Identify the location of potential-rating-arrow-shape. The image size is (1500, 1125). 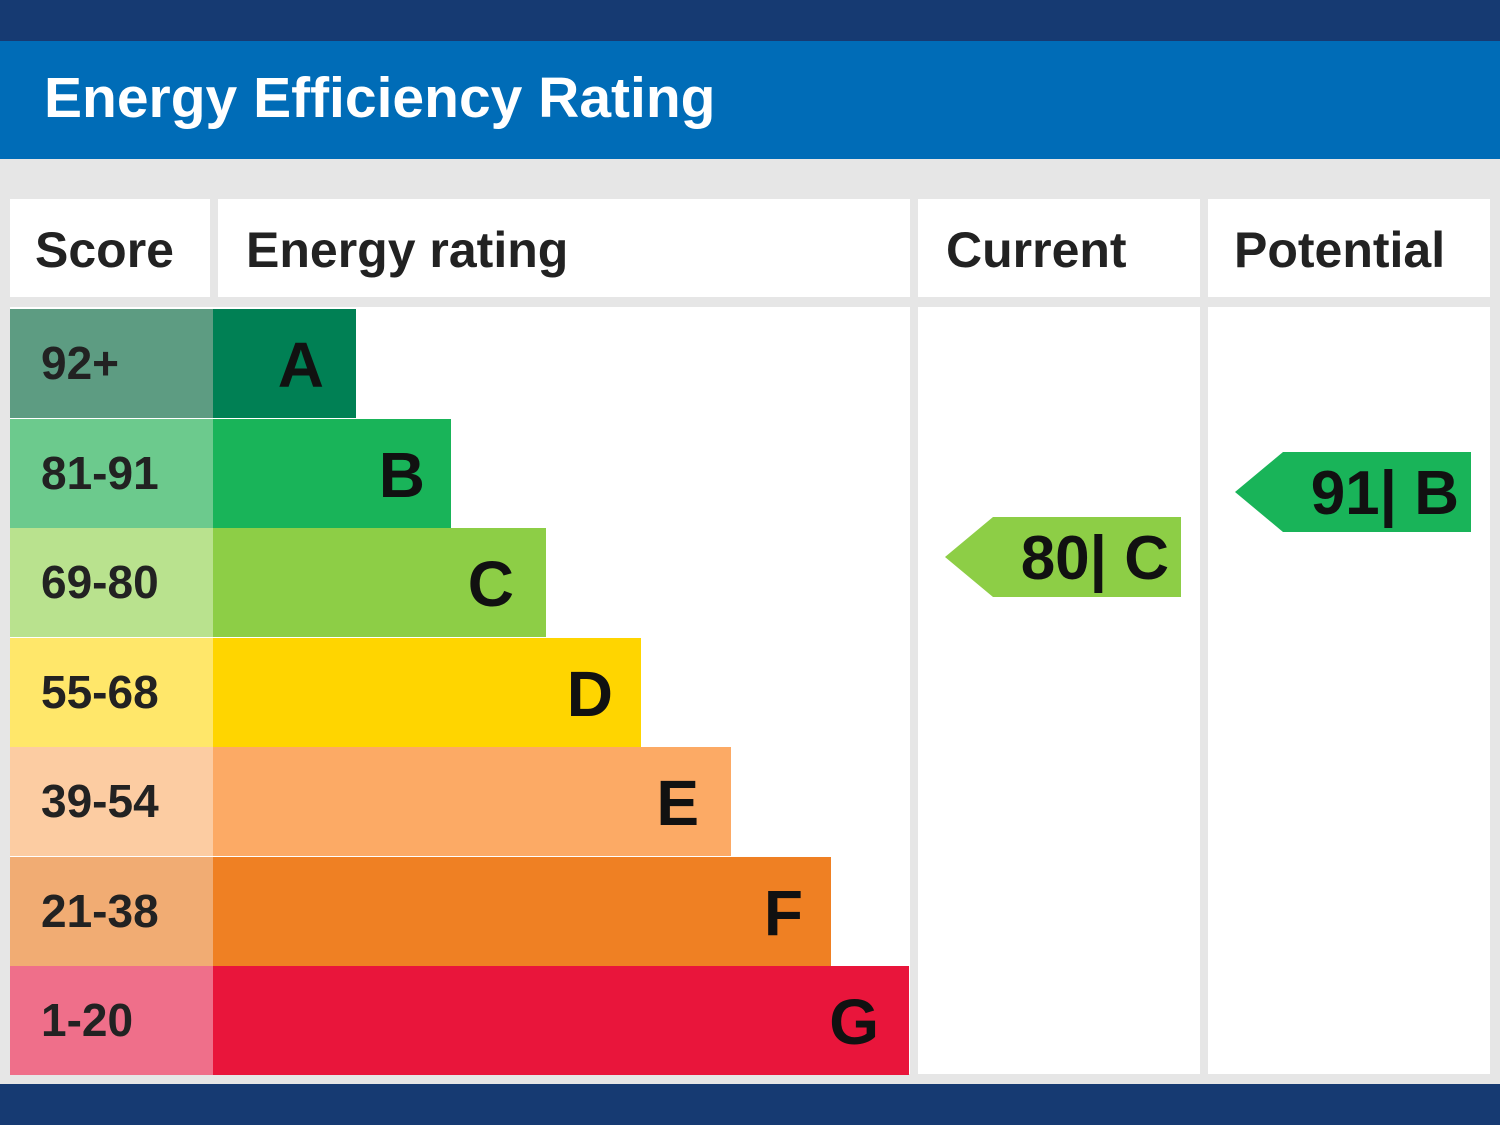
(1353, 492).